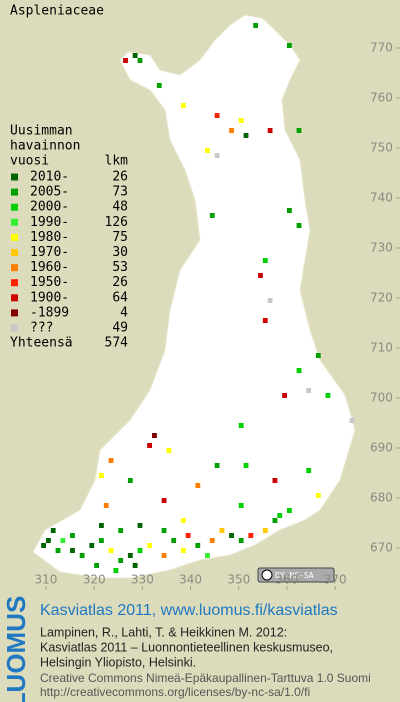 This screenshot has width=400, height=702. I want to click on legend-count: 48, so click(120, 207).